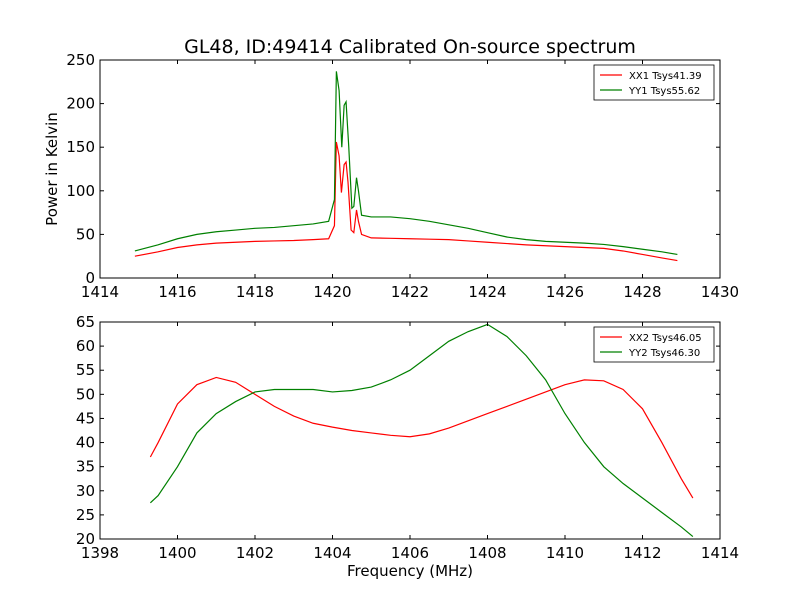 Image resolution: width=800 pixels, height=600 pixels. What do you see at coordinates (177, 292) in the screenshot?
I see `panel1-x-tick-label: 1416` at bounding box center [177, 292].